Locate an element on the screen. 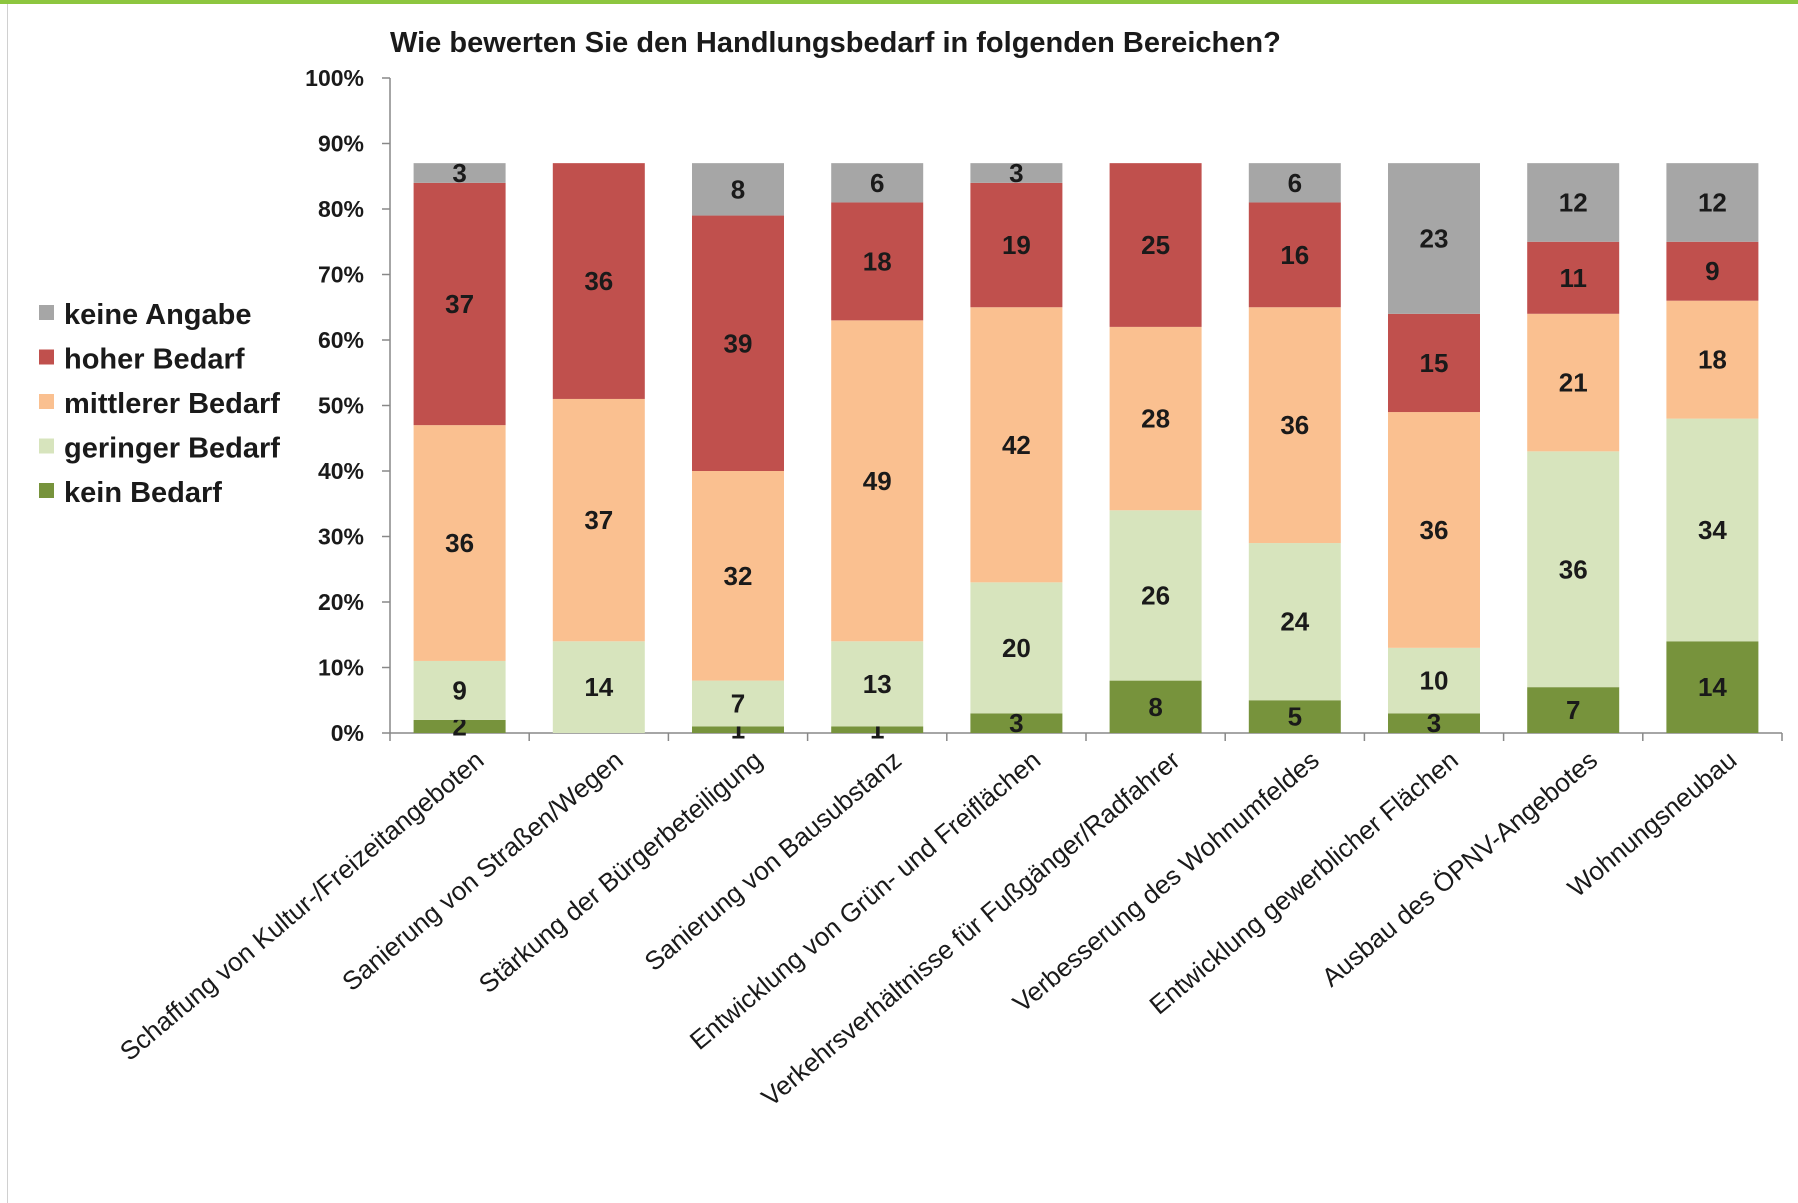 This screenshot has width=1798, height=1203. y-tick-label: 90% is located at coordinates (341, 144).